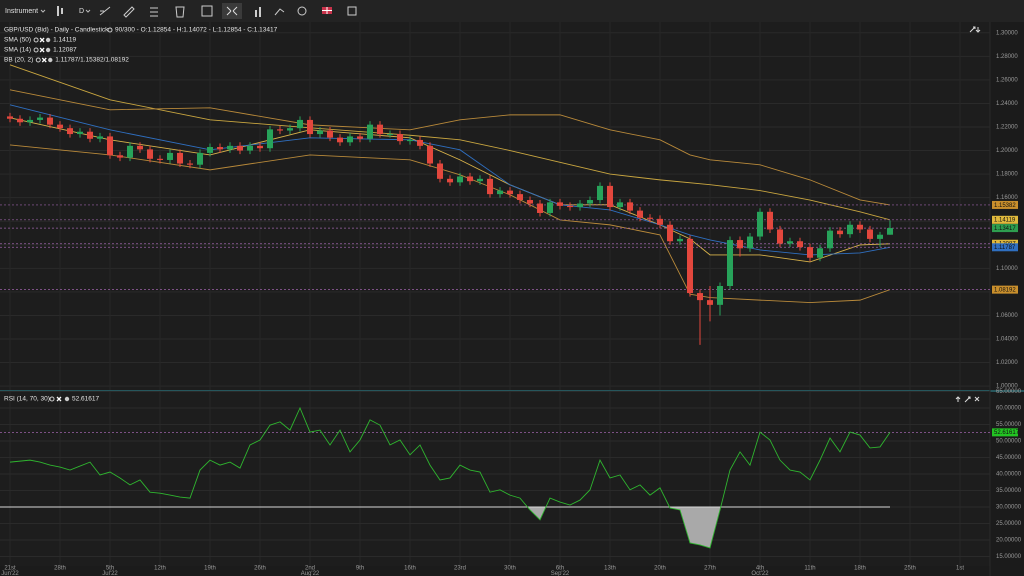 This screenshot has height=576, width=1024. Describe the element at coordinates (85, 399) in the screenshot. I see `rsi-value: 52.61617` at that location.